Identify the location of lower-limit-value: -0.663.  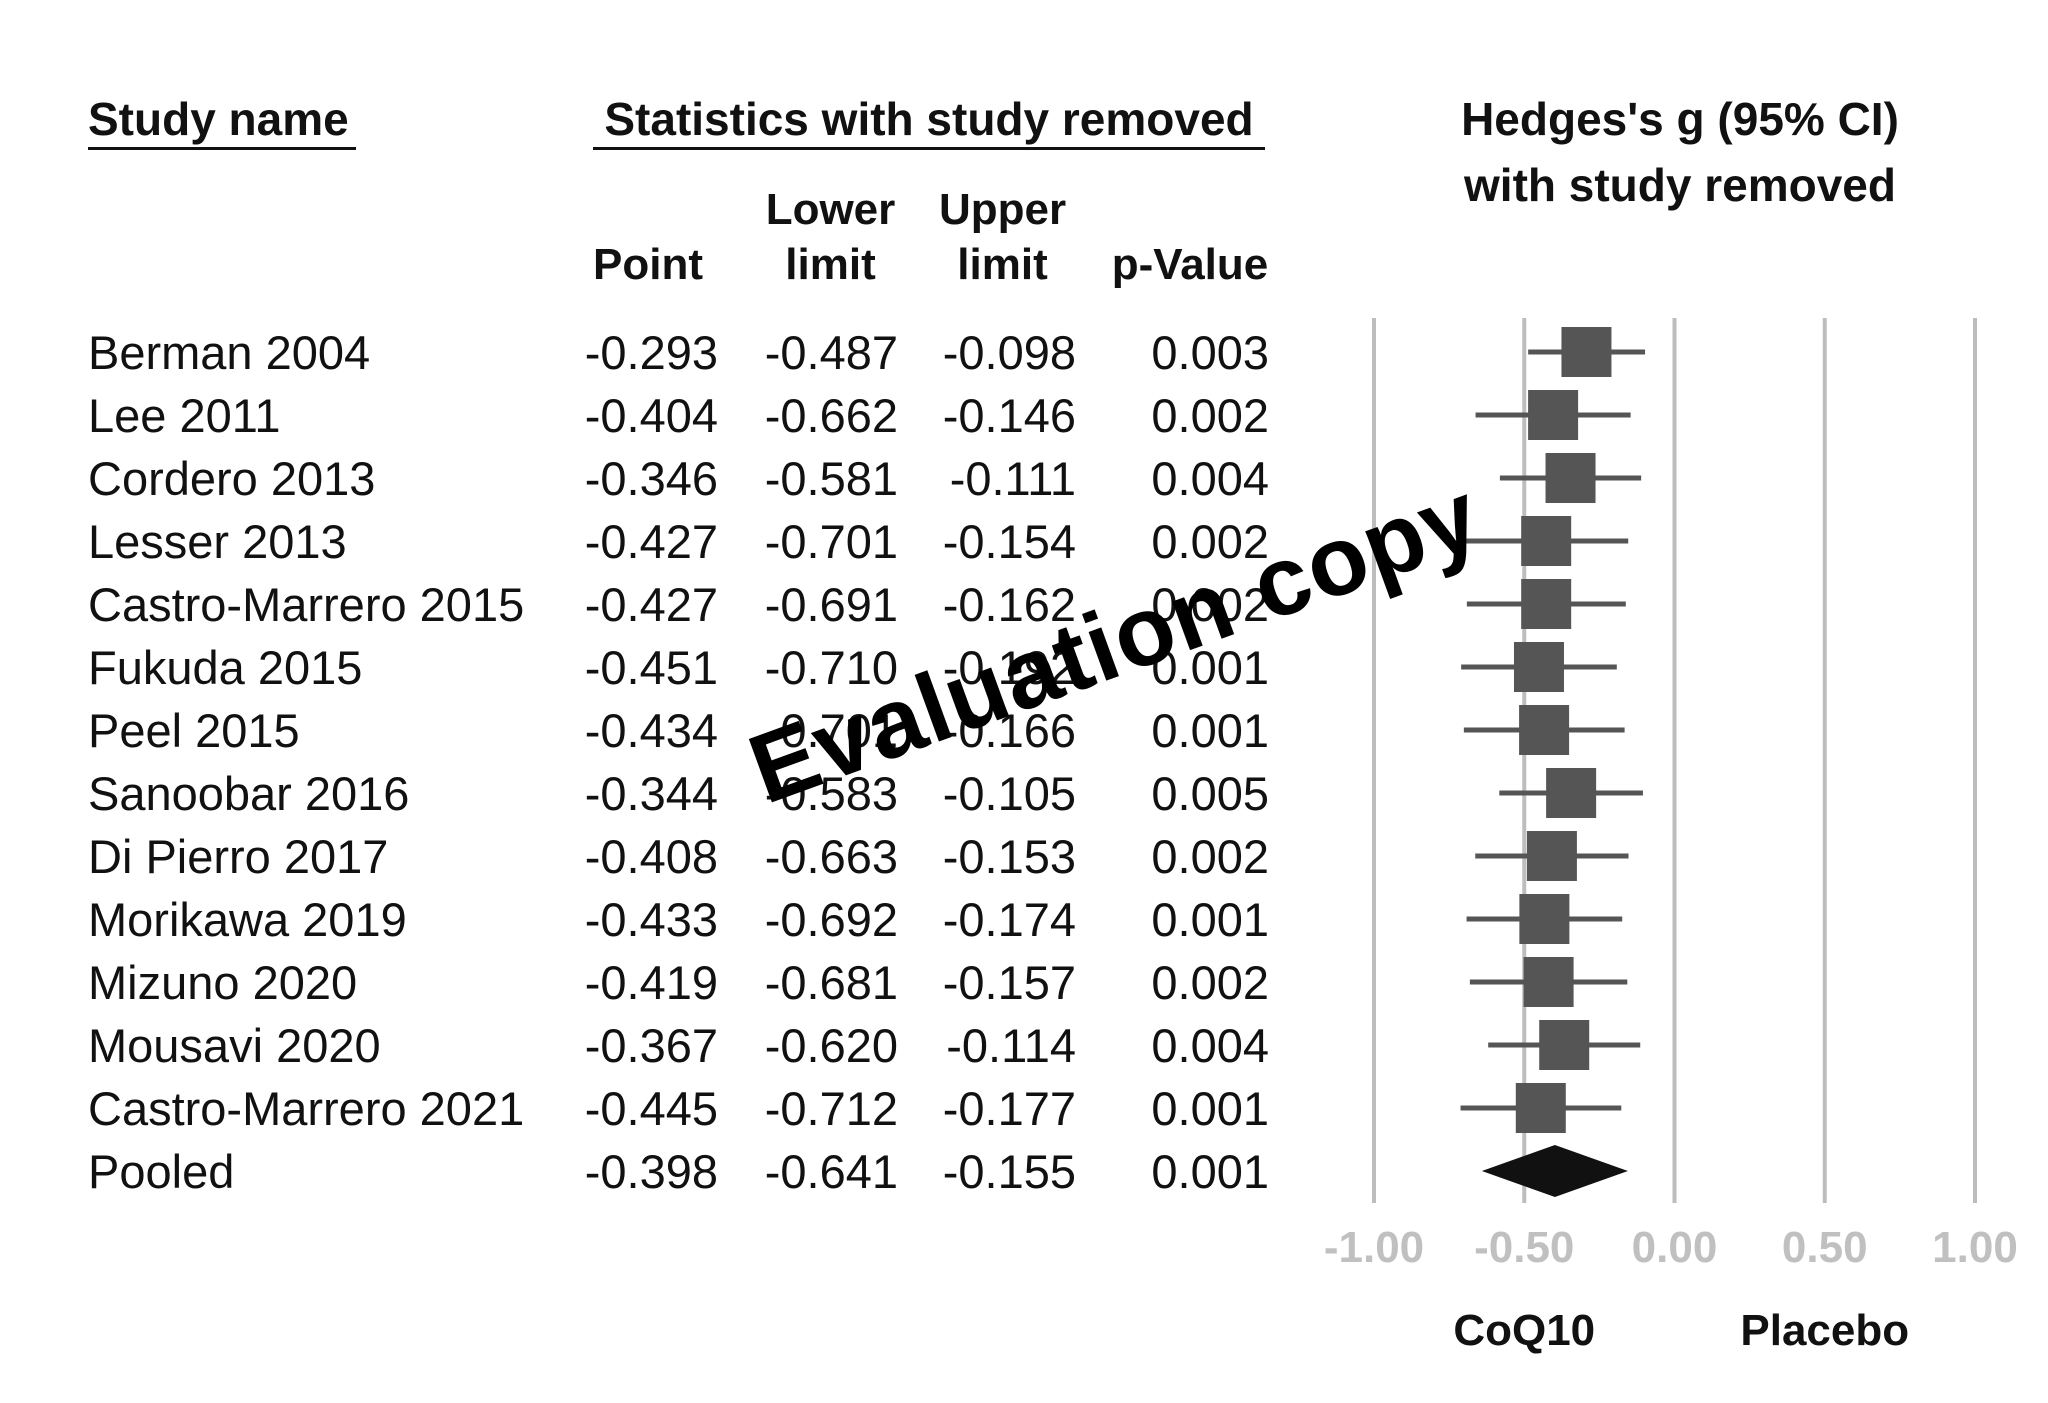
(831, 856).